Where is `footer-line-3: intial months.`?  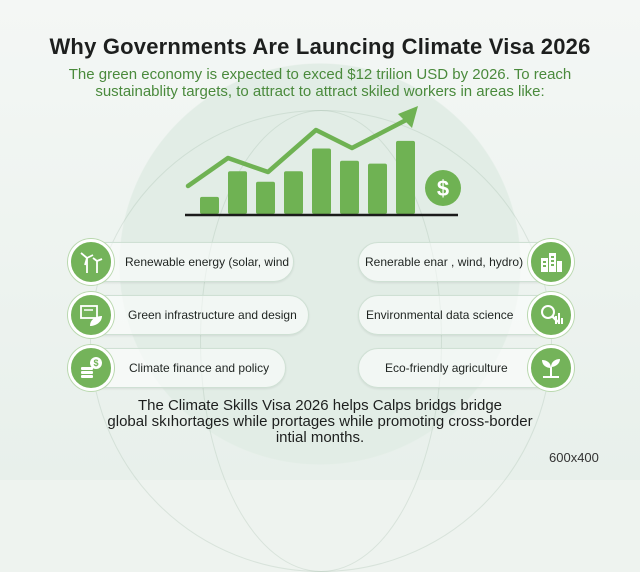 footer-line-3: intial months. is located at coordinates (320, 437).